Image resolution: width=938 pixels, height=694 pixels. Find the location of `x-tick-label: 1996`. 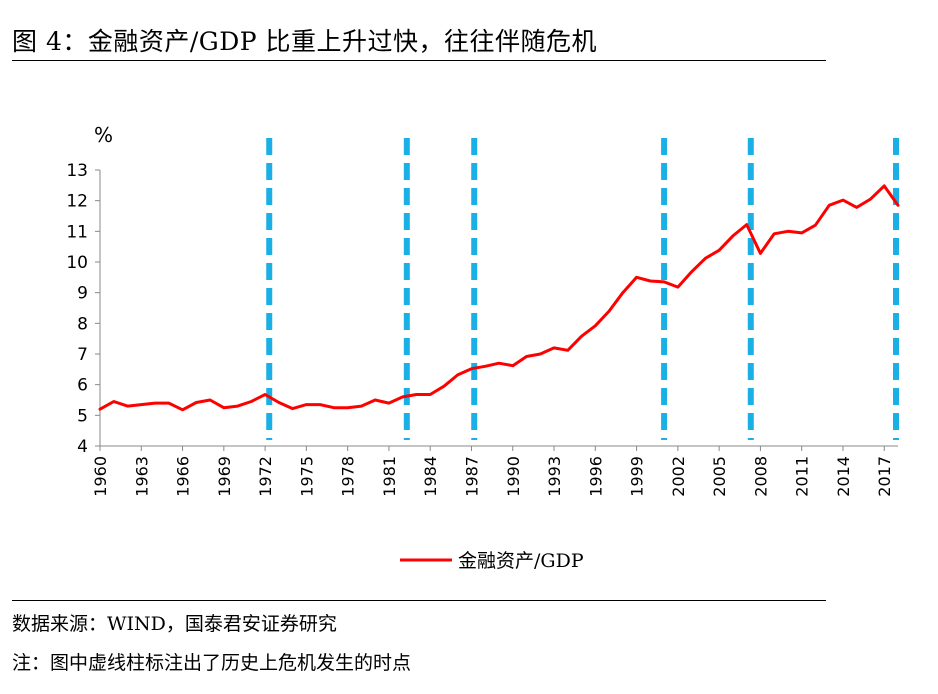

x-tick-label: 1996 is located at coordinates (595, 476).